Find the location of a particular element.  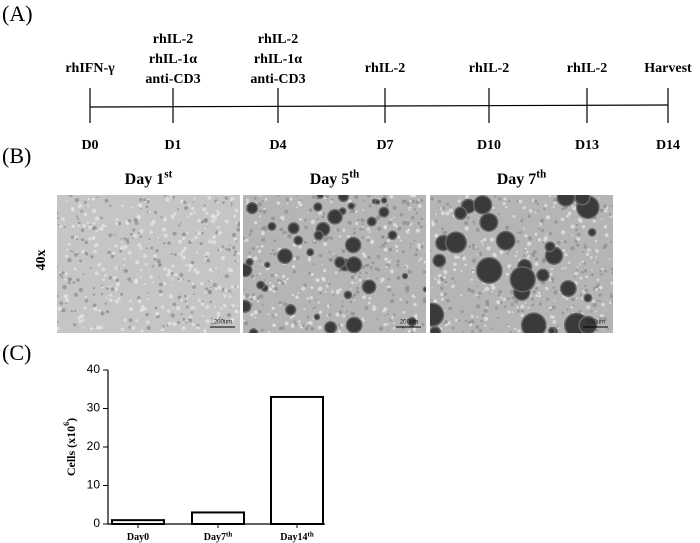

y-tick-label: 20 is located at coordinates (94, 446).